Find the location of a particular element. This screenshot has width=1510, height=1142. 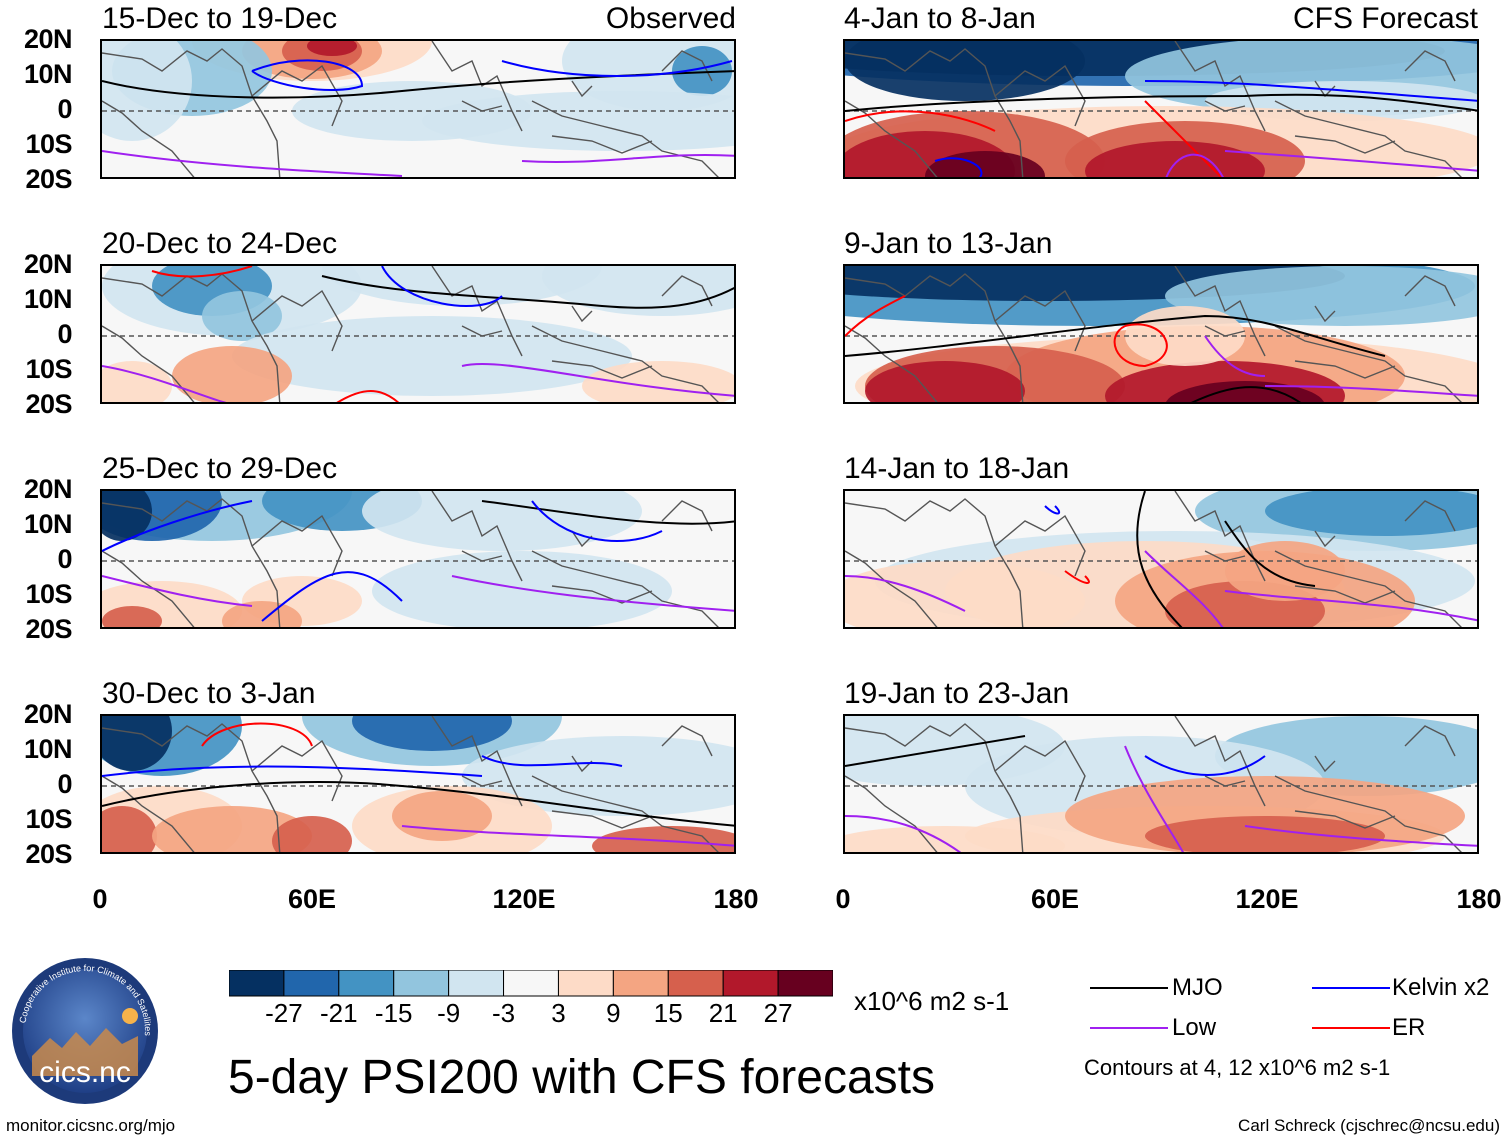

lat-label-row4-3: 10S is located at coordinates (48, 819).